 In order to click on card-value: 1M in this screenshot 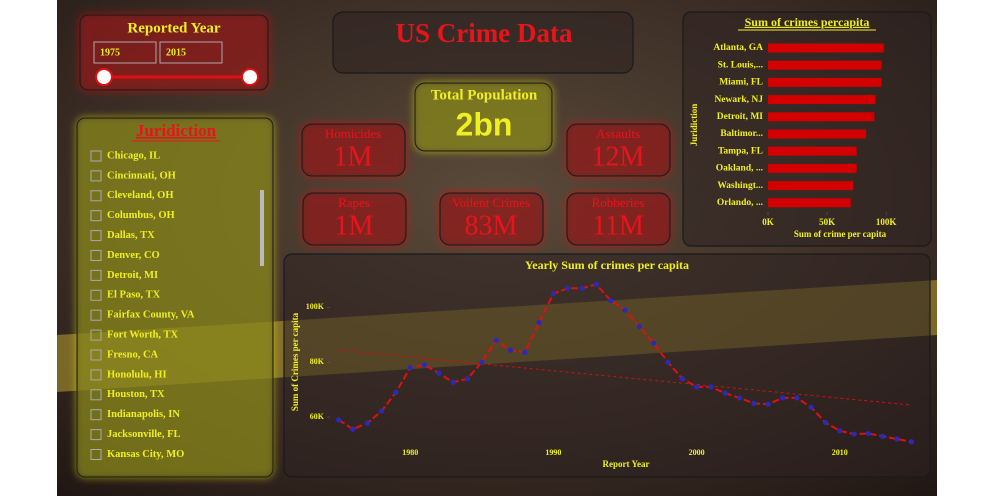, I will do `click(354, 225)`.